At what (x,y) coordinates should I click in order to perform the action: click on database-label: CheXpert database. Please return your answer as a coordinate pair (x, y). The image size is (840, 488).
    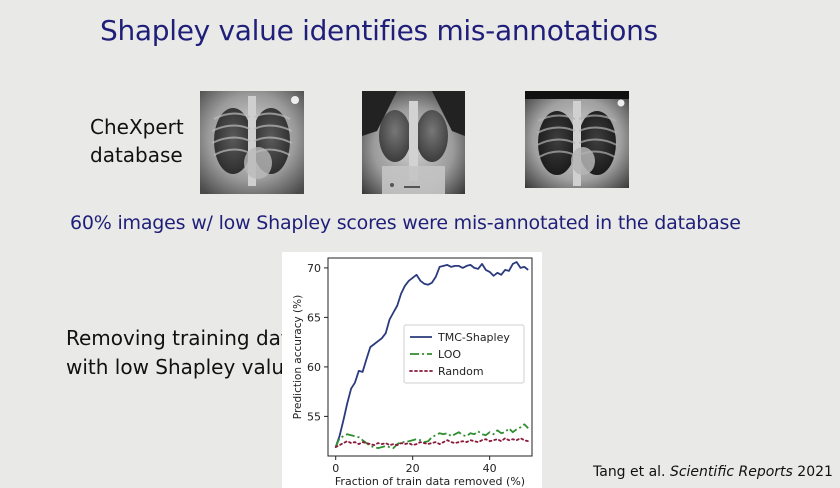
    Looking at the image, I should click on (137, 141).